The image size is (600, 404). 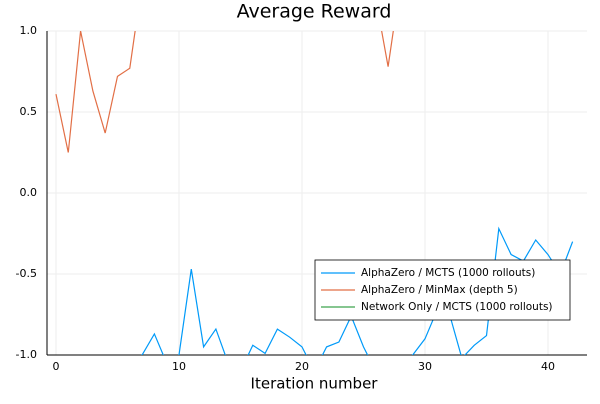 I want to click on legend-box, so click(x=442, y=290).